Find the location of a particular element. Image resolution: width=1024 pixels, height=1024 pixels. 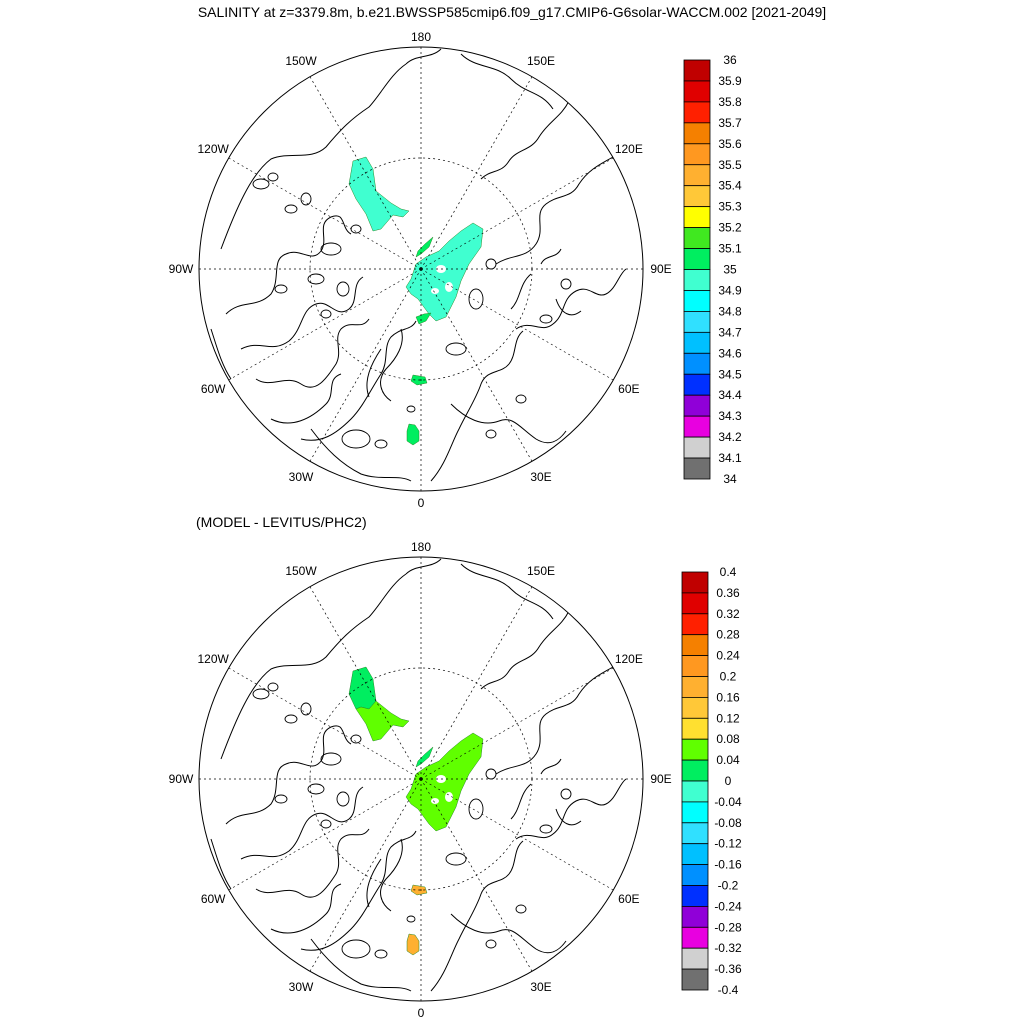

longitude-label: 60E is located at coordinates (628, 389).